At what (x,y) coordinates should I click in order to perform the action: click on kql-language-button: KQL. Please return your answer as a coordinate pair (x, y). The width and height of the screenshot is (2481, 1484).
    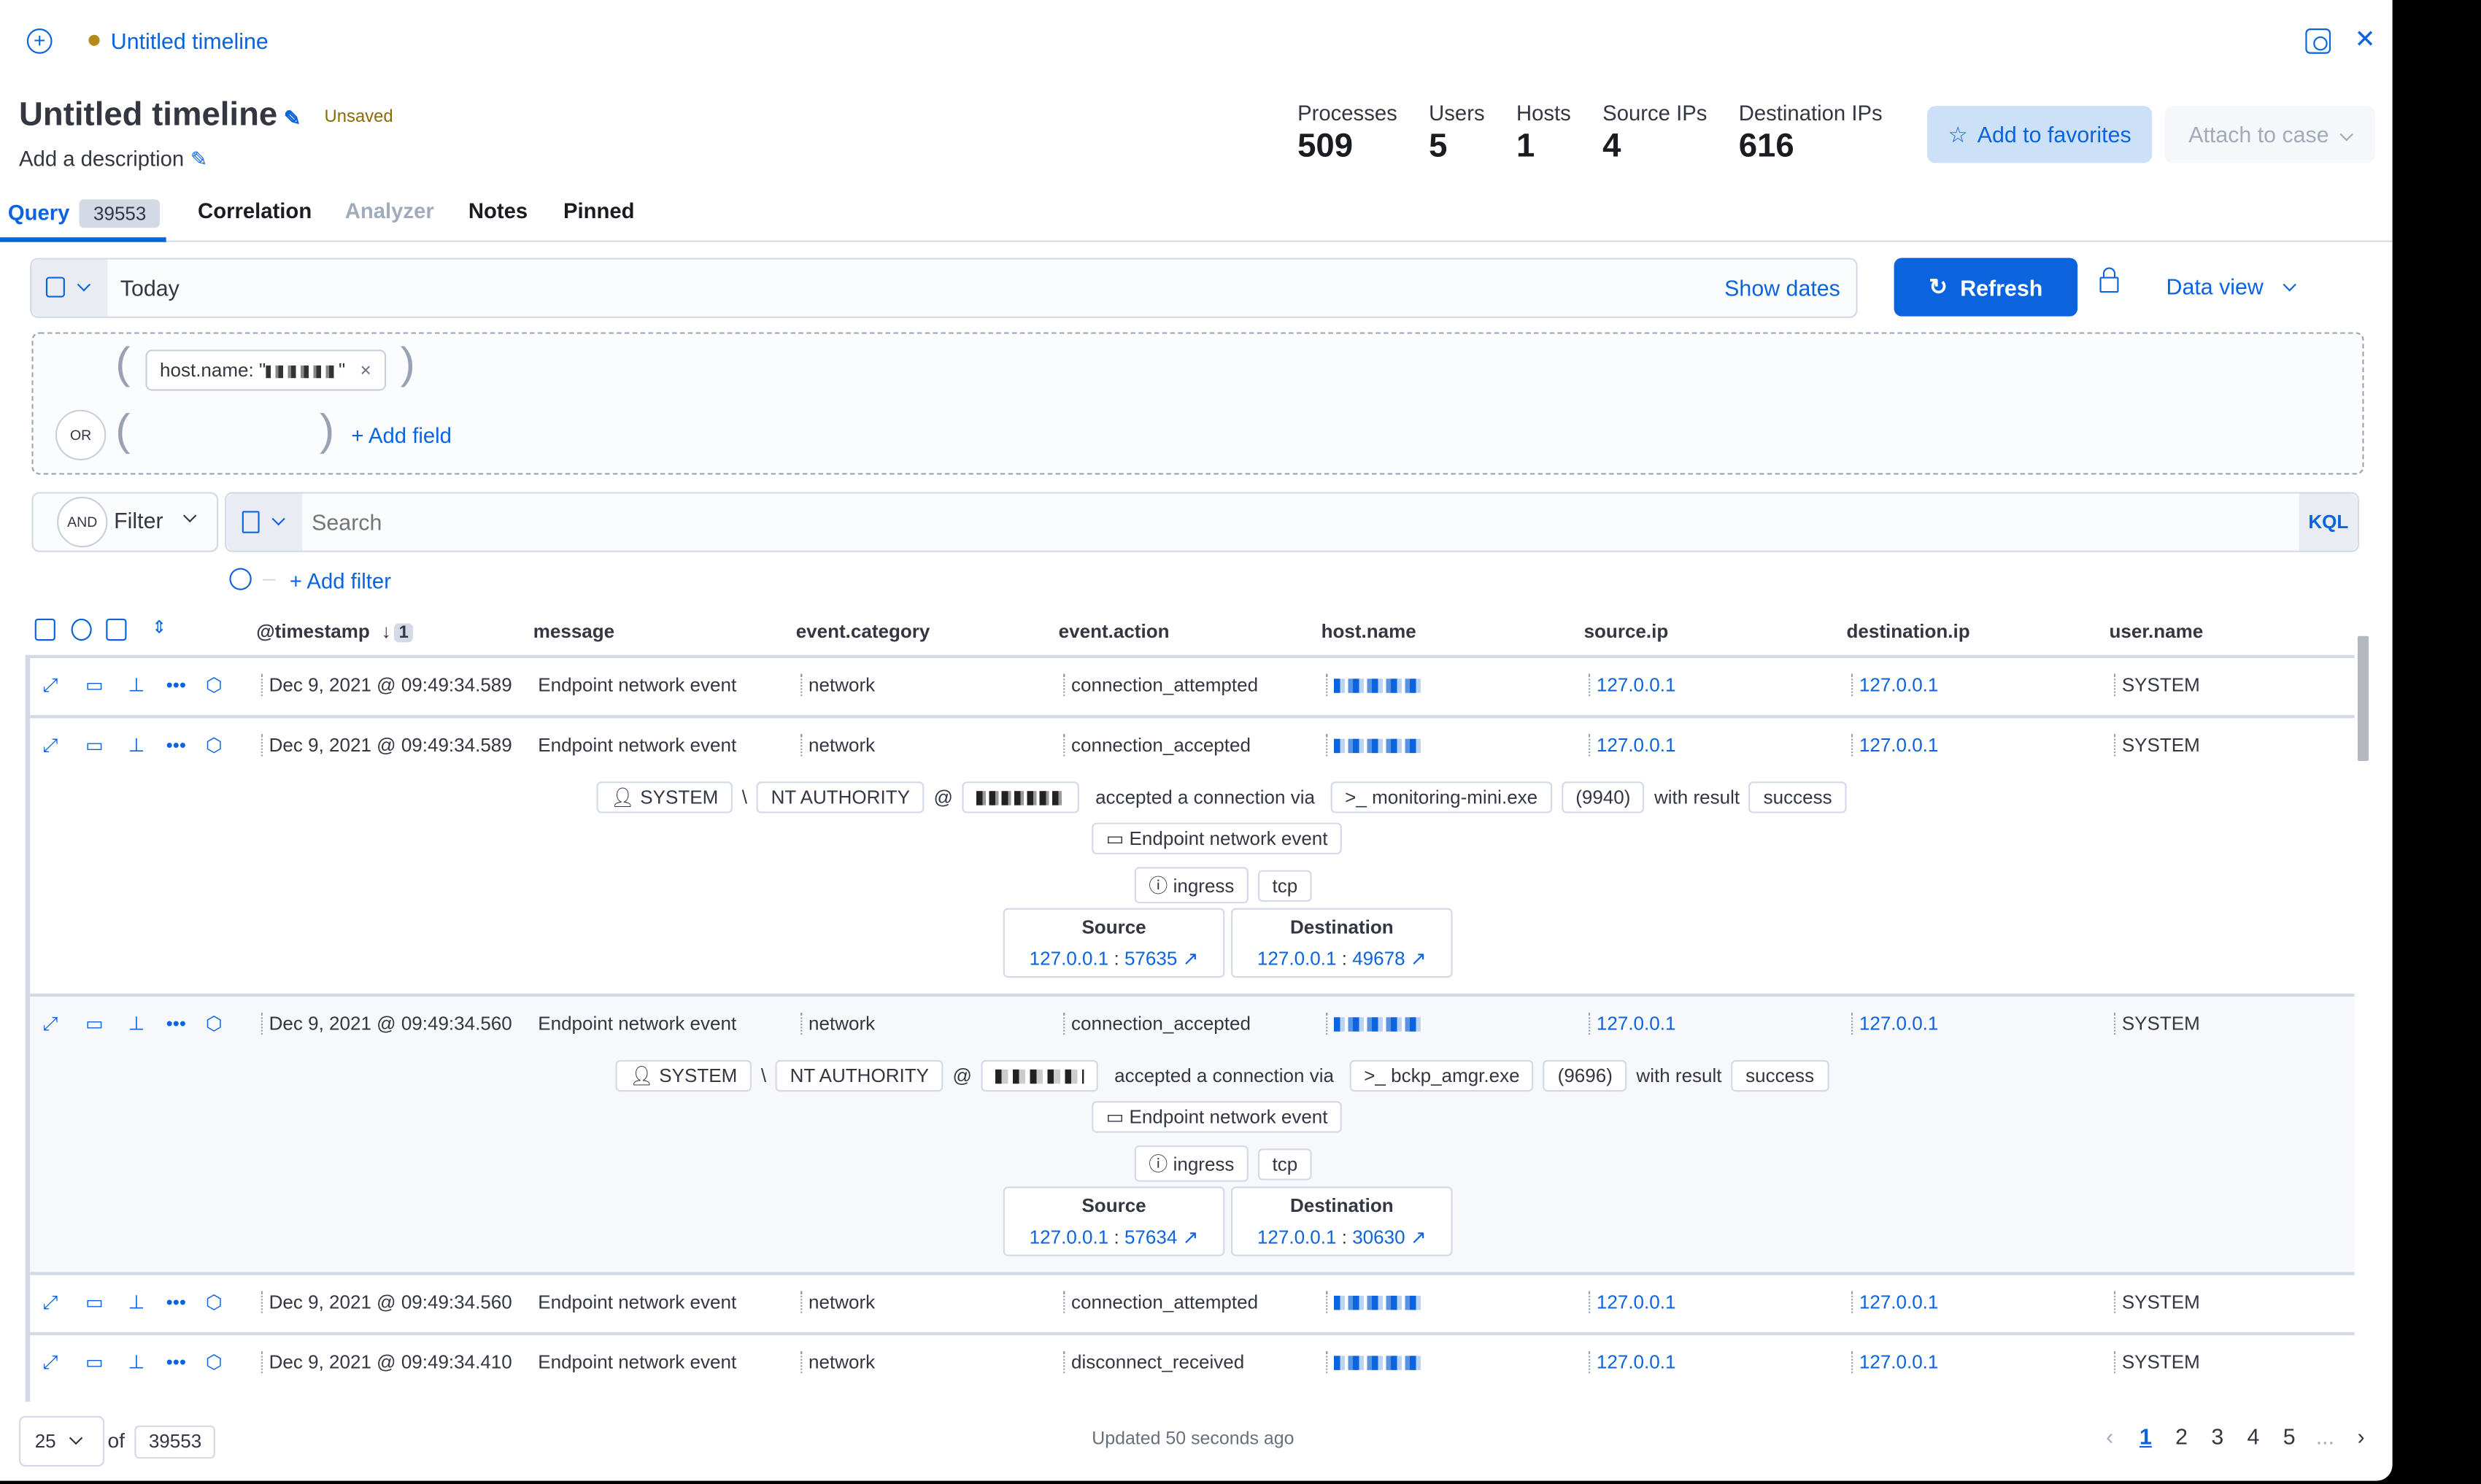
    Looking at the image, I should click on (2328, 522).